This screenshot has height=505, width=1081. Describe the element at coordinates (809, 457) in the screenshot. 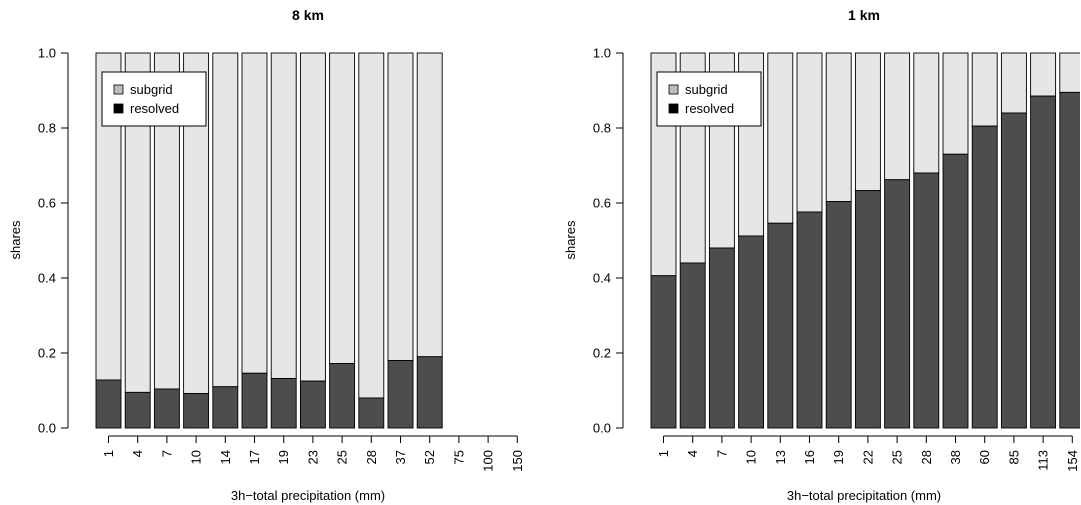

I see `x-tick-label: 16` at that location.